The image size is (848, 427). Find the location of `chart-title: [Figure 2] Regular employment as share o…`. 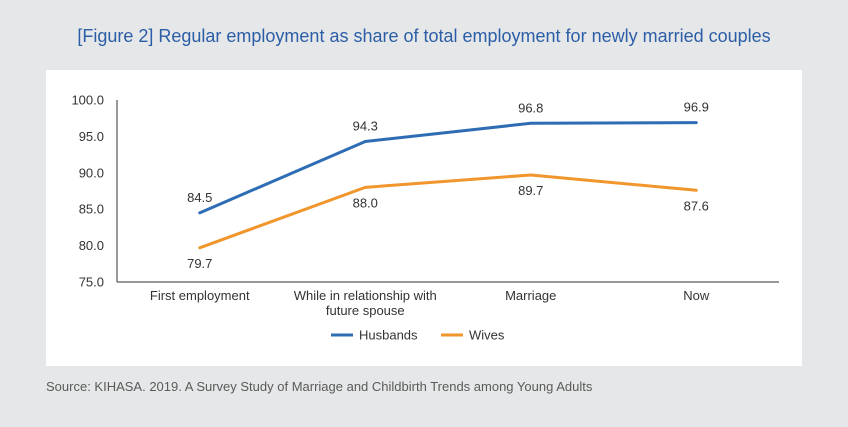

chart-title: [Figure 2] Regular employment as share o… is located at coordinates (424, 36).